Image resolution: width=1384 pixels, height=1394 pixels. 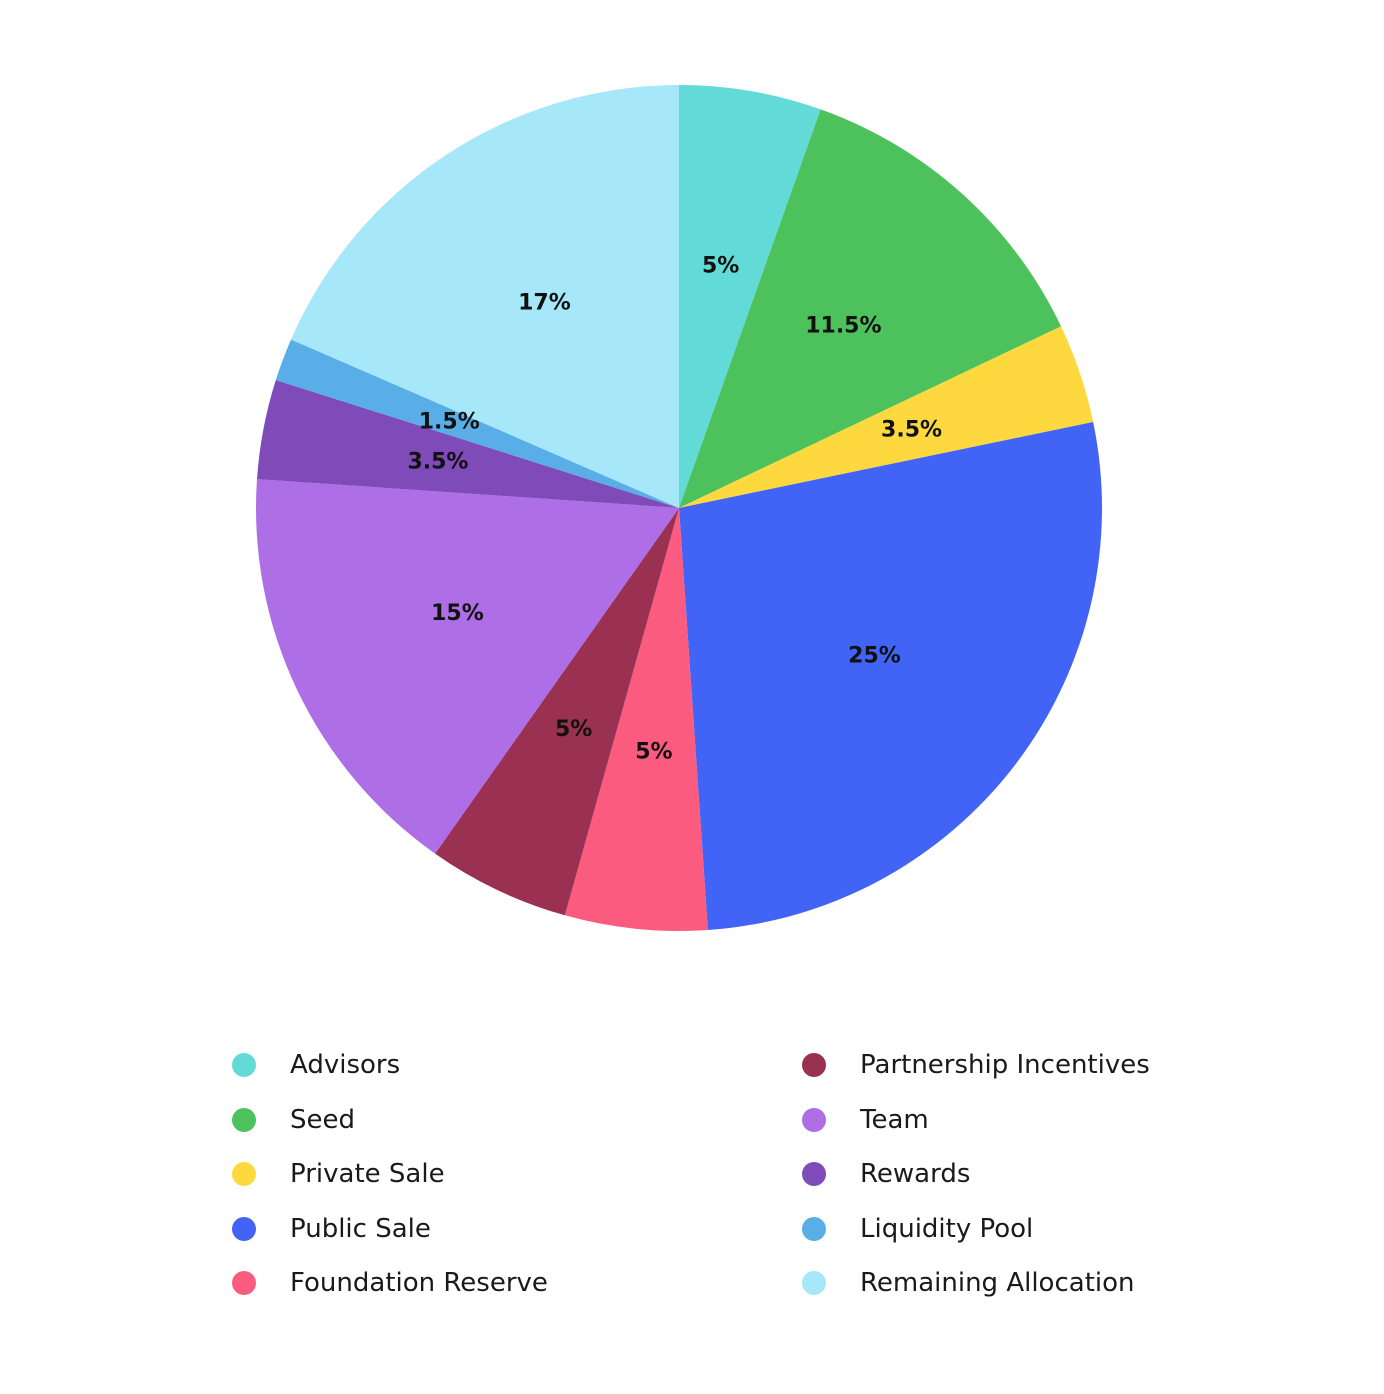 I want to click on pie-value-labels: 5% 11.5% 3.5% 25% 5% 5% 15% 3.5% 1.5% 17%, so click(x=674, y=509).